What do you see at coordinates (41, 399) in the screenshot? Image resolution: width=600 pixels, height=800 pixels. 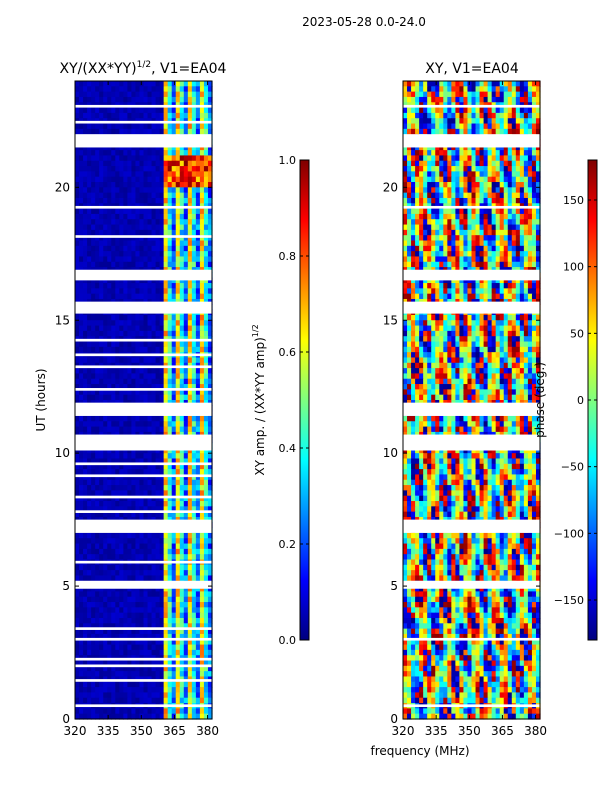 I see `amp-ylabel: UT (hours)` at bounding box center [41, 399].